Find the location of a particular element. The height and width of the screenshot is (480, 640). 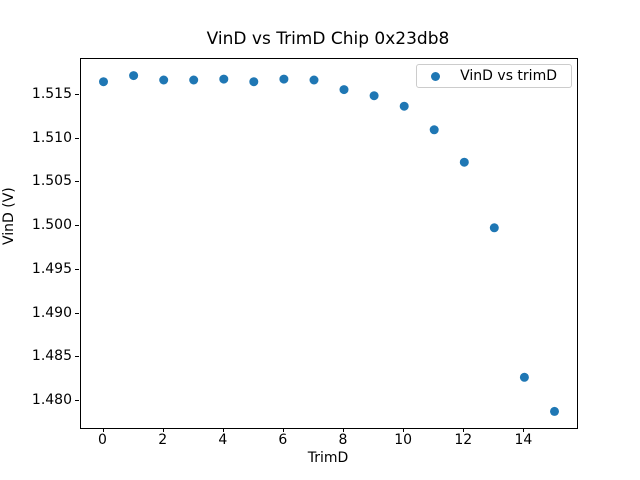

x-tick-label: 0 is located at coordinates (102, 440).